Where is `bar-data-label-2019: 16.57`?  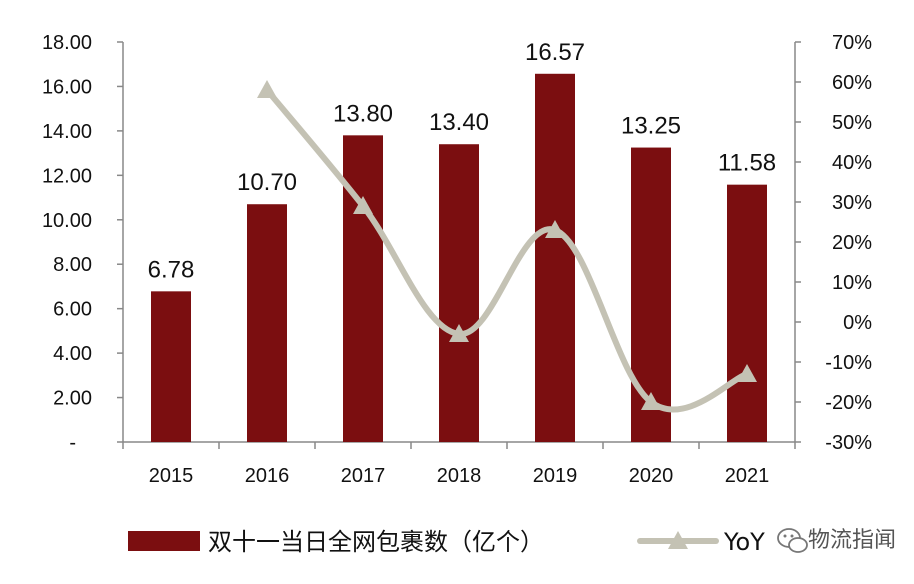
bar-data-label-2019: 16.57 is located at coordinates (555, 52).